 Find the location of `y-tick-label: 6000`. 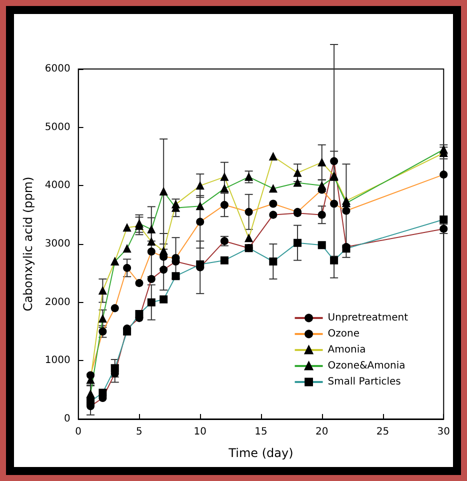

y-tick-label: 6000 is located at coordinates (57, 69).